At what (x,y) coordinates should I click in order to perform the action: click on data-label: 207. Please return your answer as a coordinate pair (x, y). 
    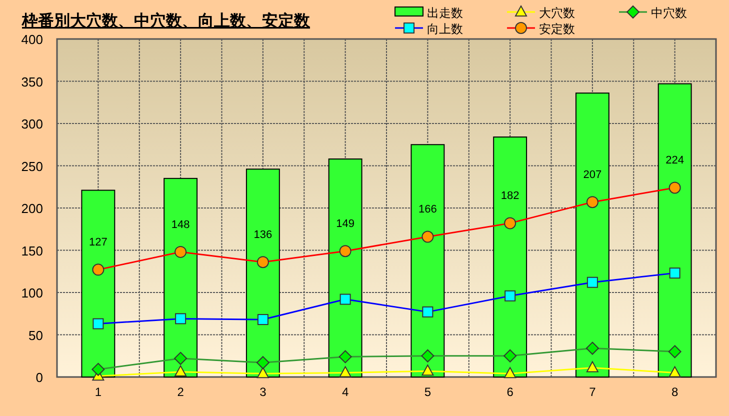
    Looking at the image, I should click on (592, 175).